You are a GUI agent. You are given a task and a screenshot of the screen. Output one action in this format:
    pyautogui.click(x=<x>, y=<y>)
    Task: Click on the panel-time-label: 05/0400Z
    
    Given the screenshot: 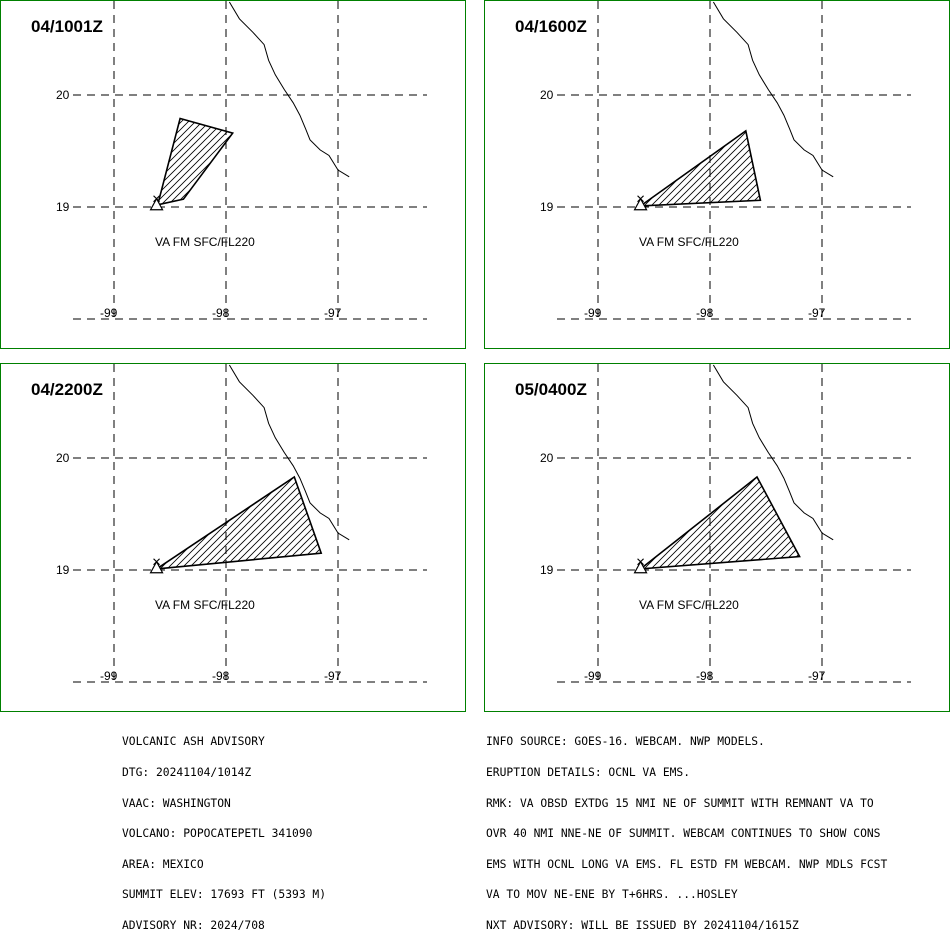 What is the action you would take?
    pyautogui.click(x=551, y=389)
    